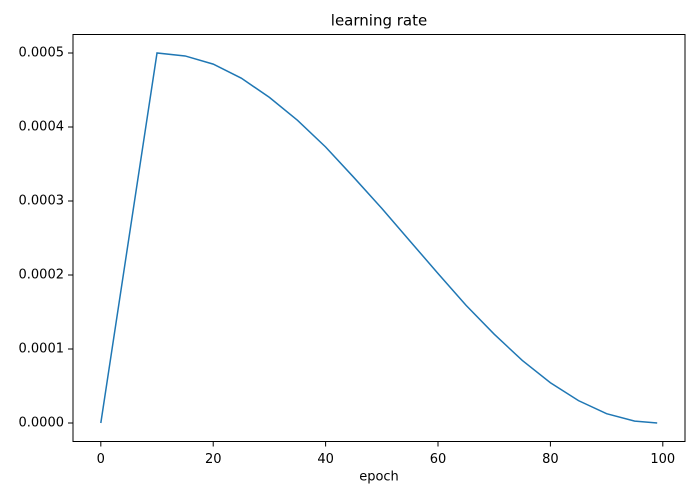  I want to click on x-tick-label: 40, so click(325, 459).